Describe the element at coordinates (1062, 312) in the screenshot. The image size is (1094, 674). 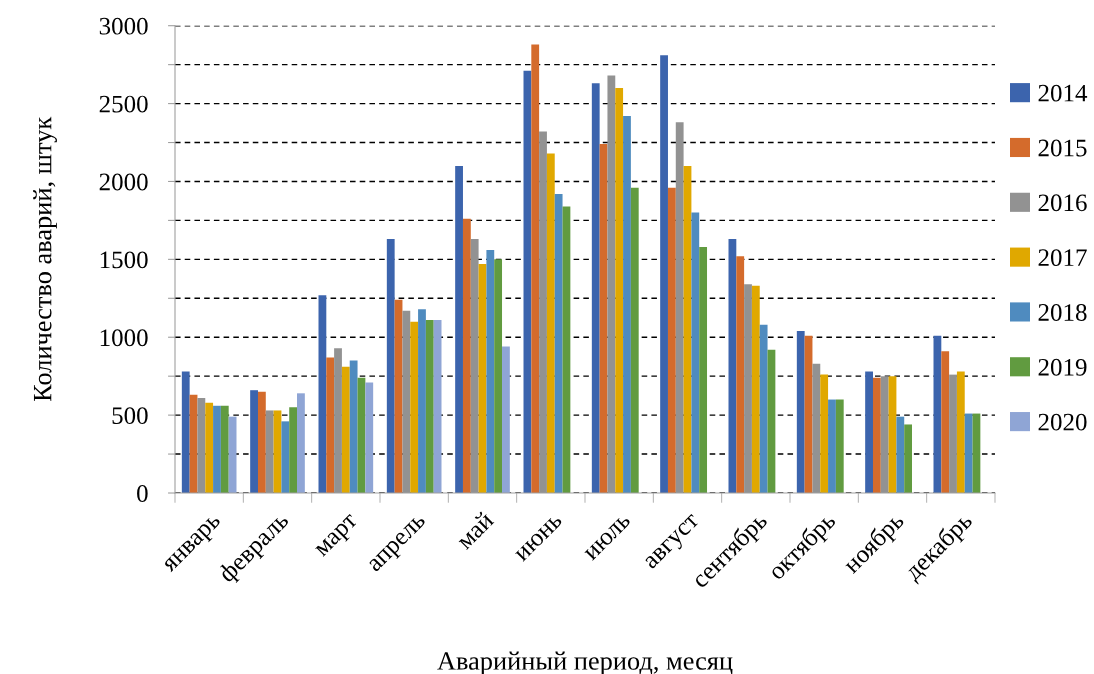
I see `legend-label: 2018` at that location.